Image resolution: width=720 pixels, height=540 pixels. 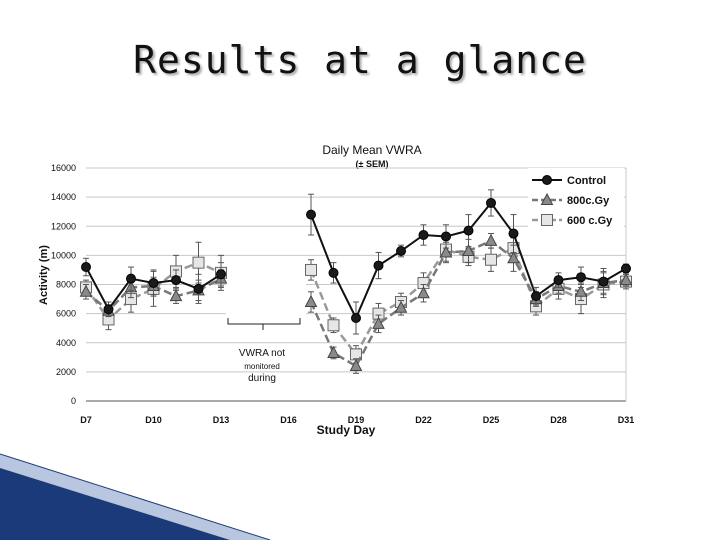 What do you see at coordinates (63, 168) in the screenshot?
I see `y-tick-label: 16000` at bounding box center [63, 168].